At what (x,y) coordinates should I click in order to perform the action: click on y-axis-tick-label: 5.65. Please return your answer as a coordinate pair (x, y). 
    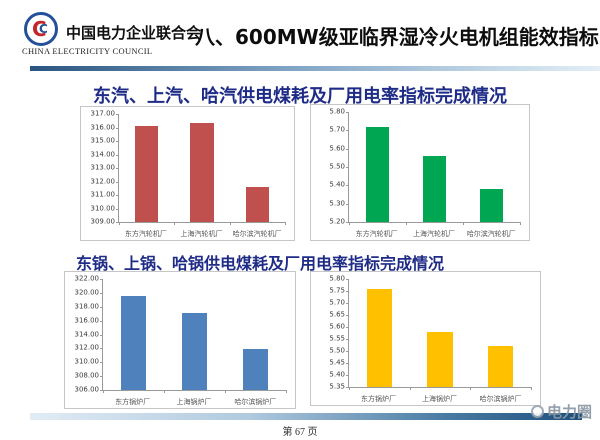
    Looking at the image, I should click on (337, 314).